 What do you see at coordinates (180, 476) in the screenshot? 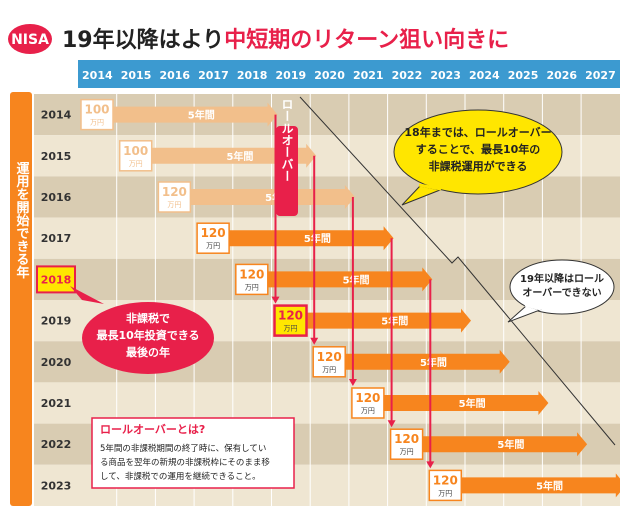
I see `definition-line-3: して、非課税での運用を継続できること。` at bounding box center [180, 476].